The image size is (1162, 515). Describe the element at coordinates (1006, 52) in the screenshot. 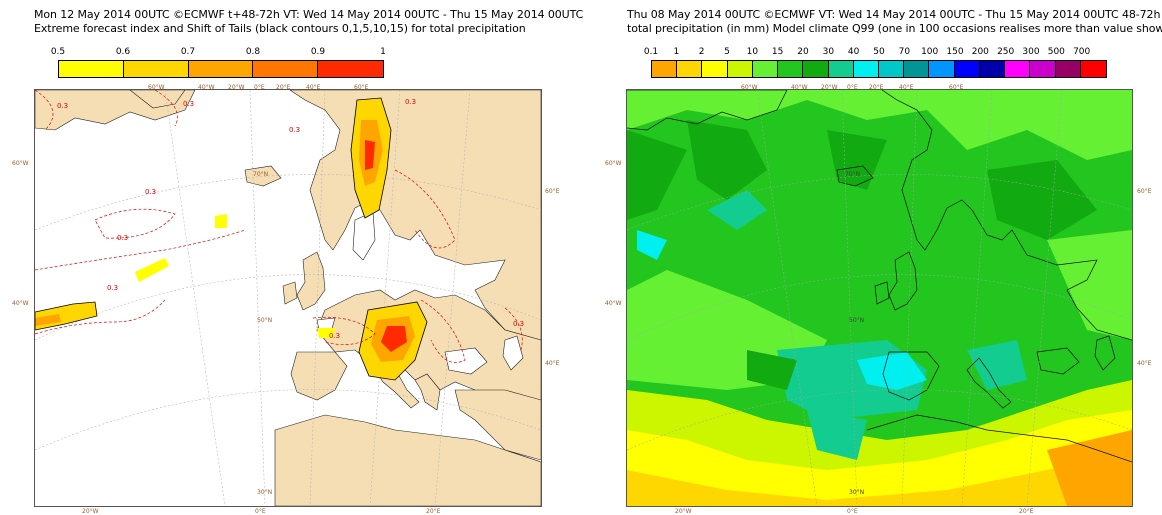

I see `q99-legend-label: 250` at that location.